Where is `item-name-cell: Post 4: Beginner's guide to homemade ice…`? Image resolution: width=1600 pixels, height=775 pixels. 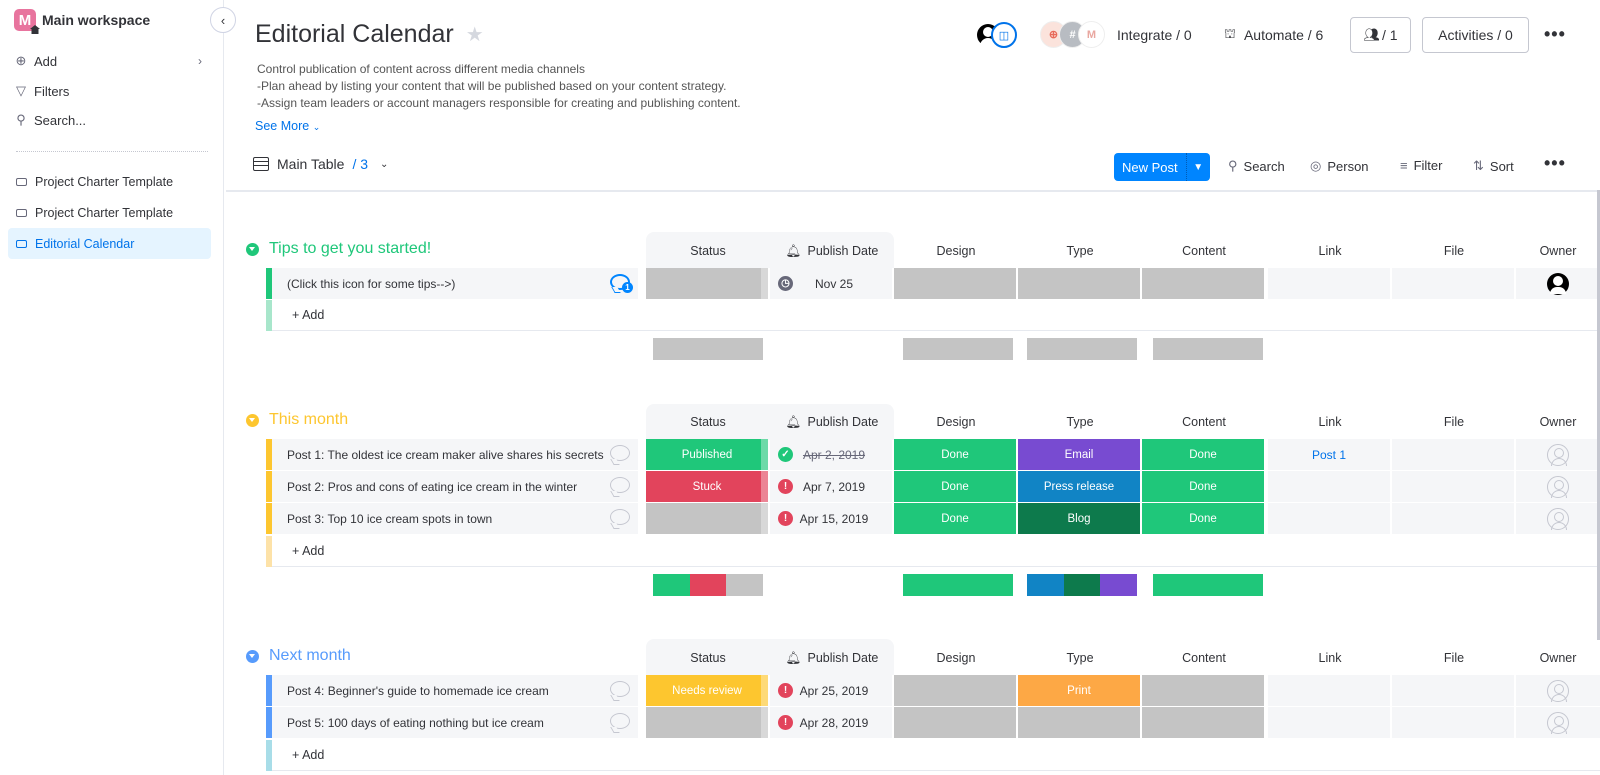 item-name-cell: Post 4: Beginner's guide to homemade ice… is located at coordinates (452, 690).